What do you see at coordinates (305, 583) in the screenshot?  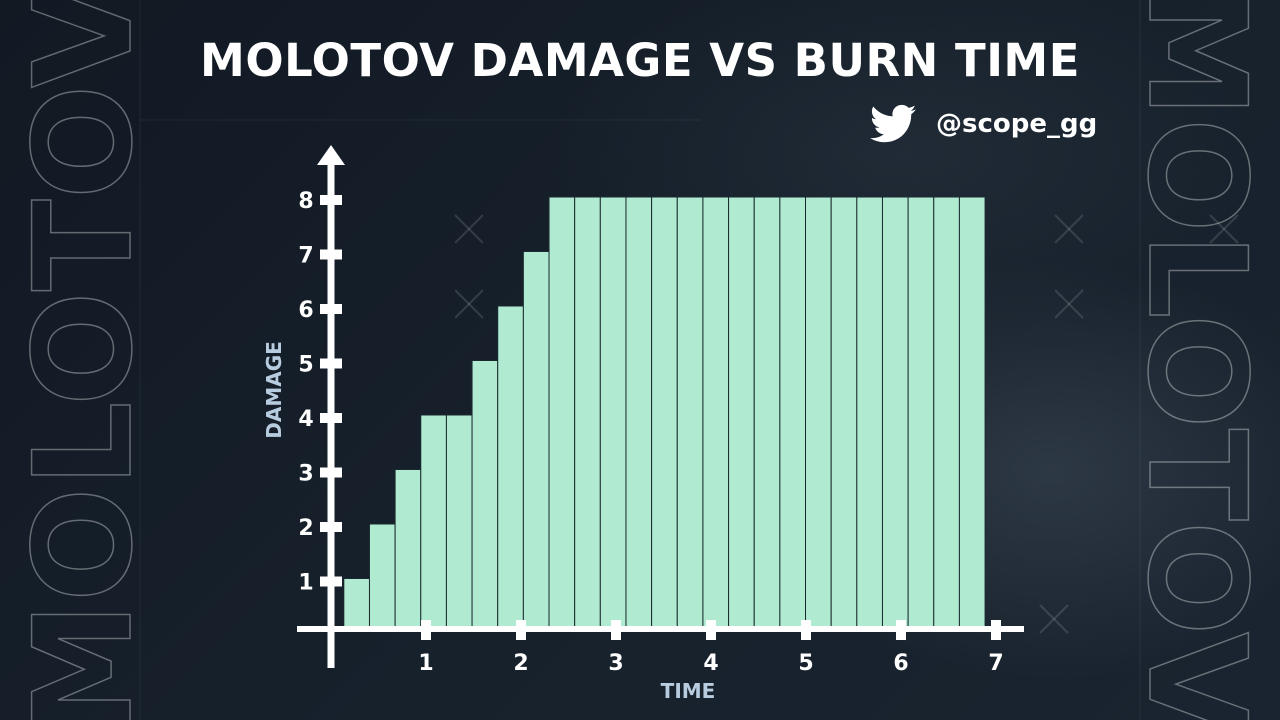 I see `y-tick-label-1: 1` at bounding box center [305, 583].